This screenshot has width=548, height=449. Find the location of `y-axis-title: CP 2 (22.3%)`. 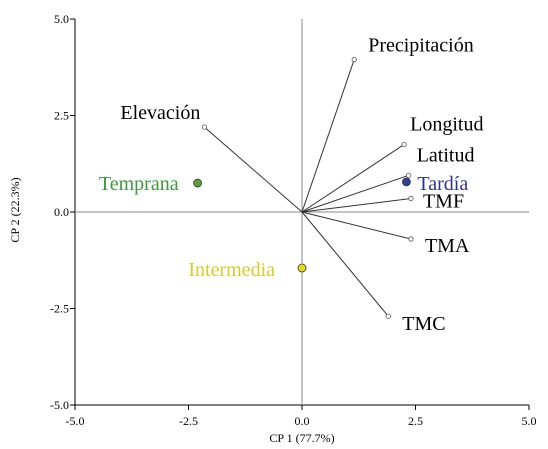

y-axis-title: CP 2 (22.3%) is located at coordinates (15, 209).